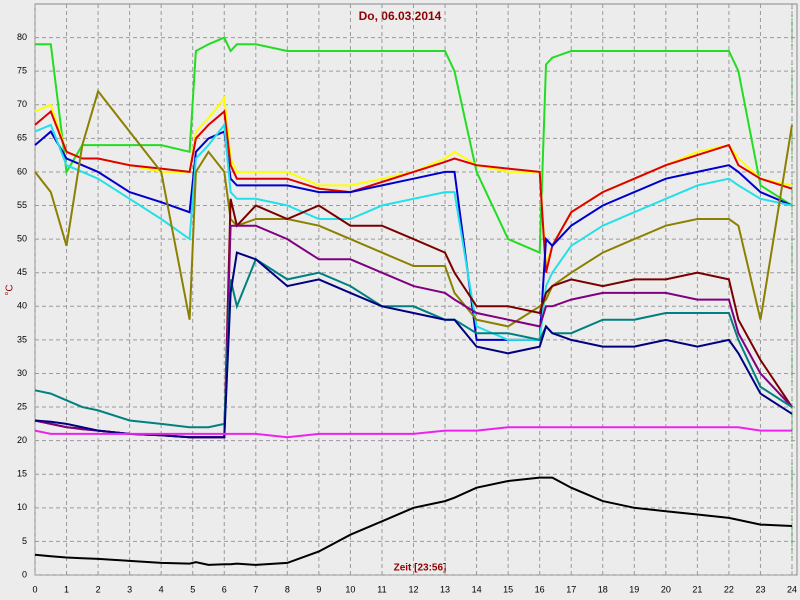 The image size is (800, 600). I want to click on x-tick-label: 4, so click(161, 589).